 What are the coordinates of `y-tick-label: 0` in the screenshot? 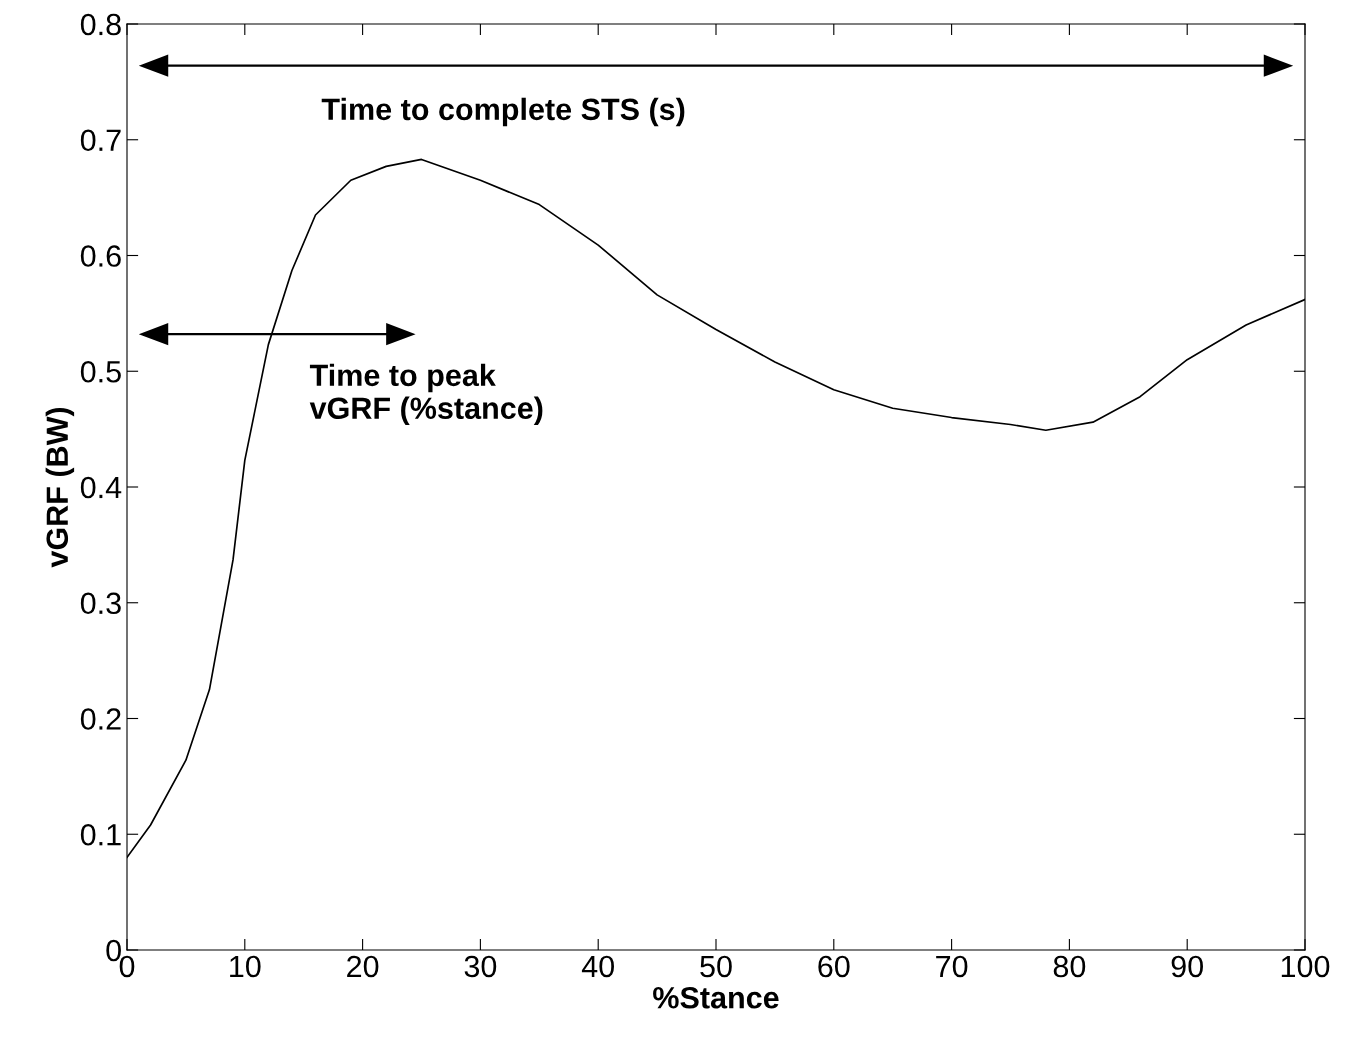 It's located at (113, 950).